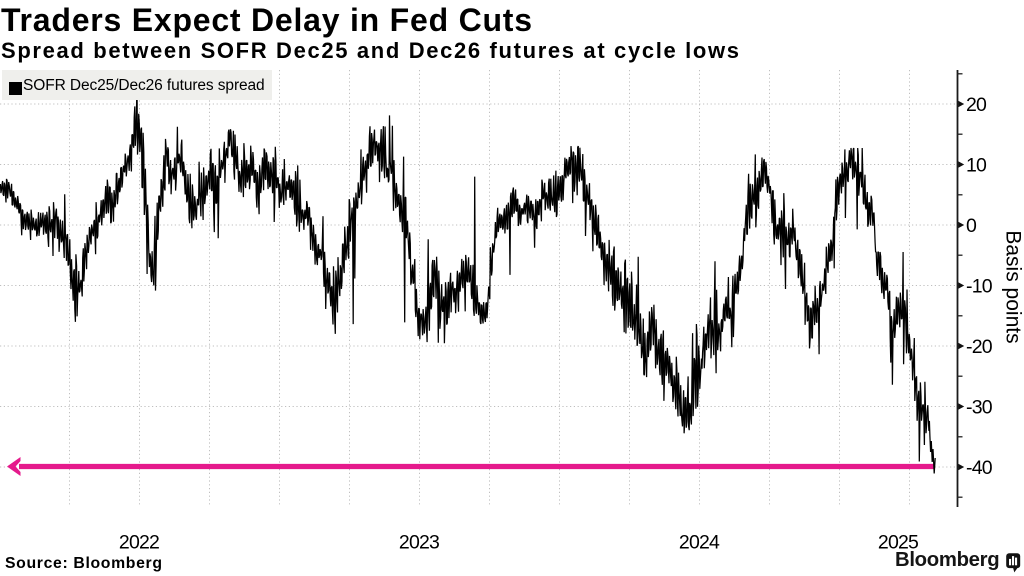 The width and height of the screenshot is (1024, 576). What do you see at coordinates (139, 543) in the screenshot?
I see `svg-text: 2022` at bounding box center [139, 543].